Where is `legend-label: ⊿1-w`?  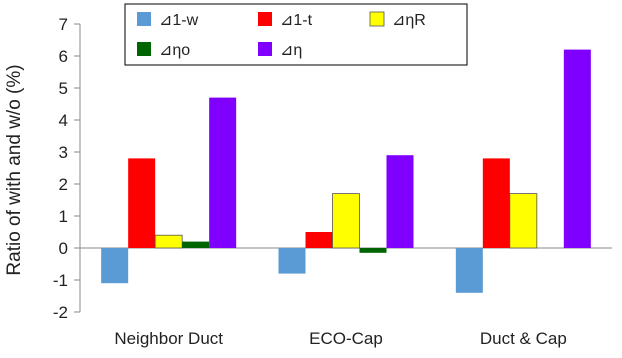 legend-label: ⊿1-w is located at coordinates (179, 20).